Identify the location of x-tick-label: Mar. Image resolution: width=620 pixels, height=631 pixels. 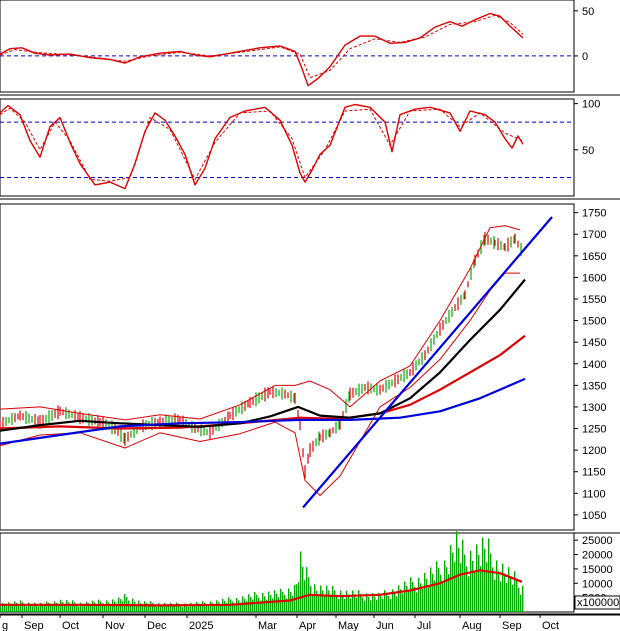
(267, 625).